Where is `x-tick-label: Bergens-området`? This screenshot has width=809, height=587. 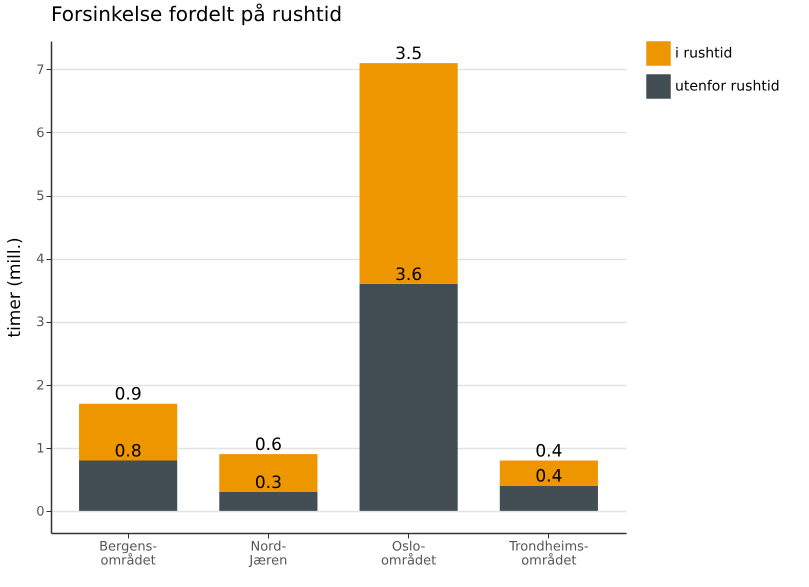 x-tick-label: Bergens-området is located at coordinates (128, 554).